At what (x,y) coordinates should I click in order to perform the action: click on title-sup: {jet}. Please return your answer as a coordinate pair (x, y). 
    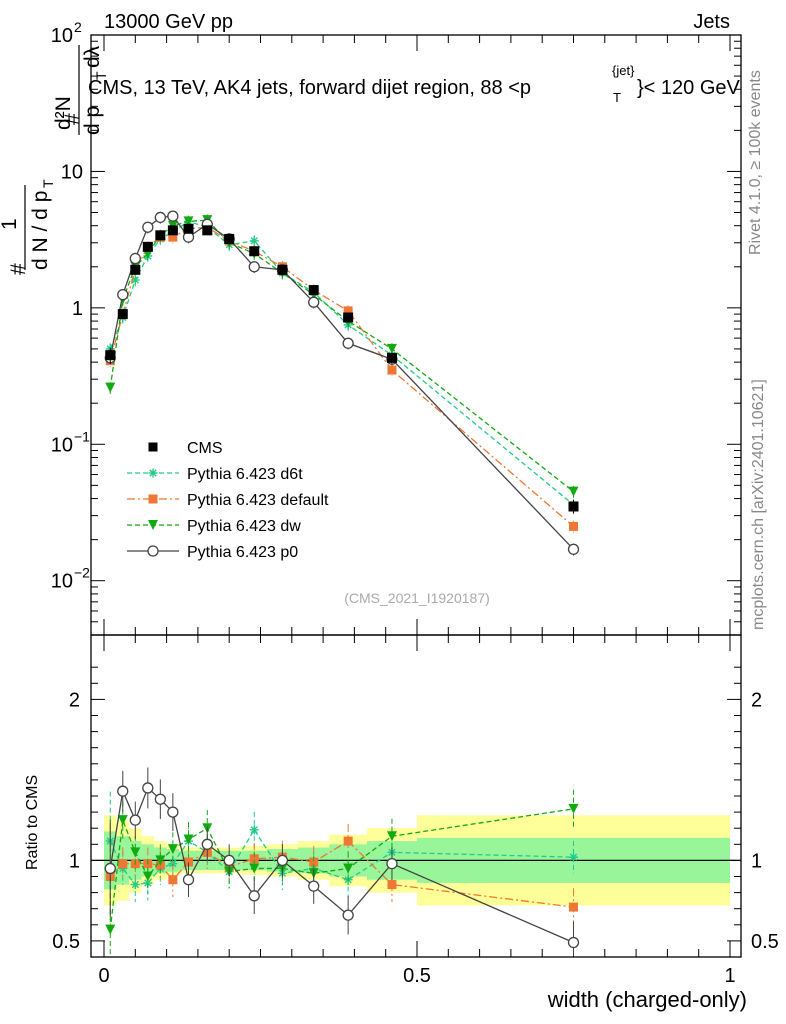
    Looking at the image, I should click on (623, 70).